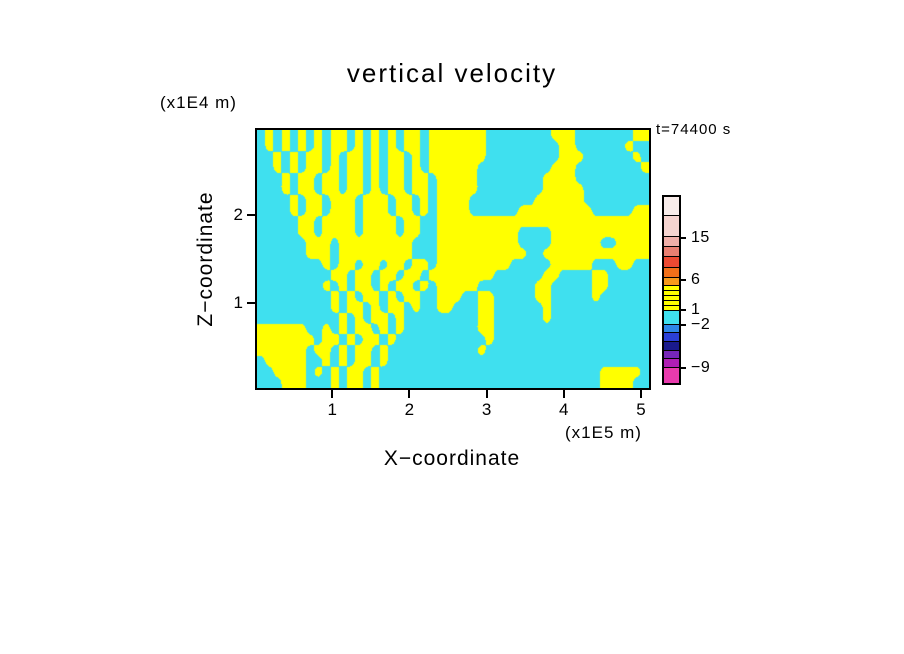 The image size is (904, 654). Describe the element at coordinates (603, 432) in the screenshot. I see `x-axis-unit-label: (x1E5 m)` at that location.